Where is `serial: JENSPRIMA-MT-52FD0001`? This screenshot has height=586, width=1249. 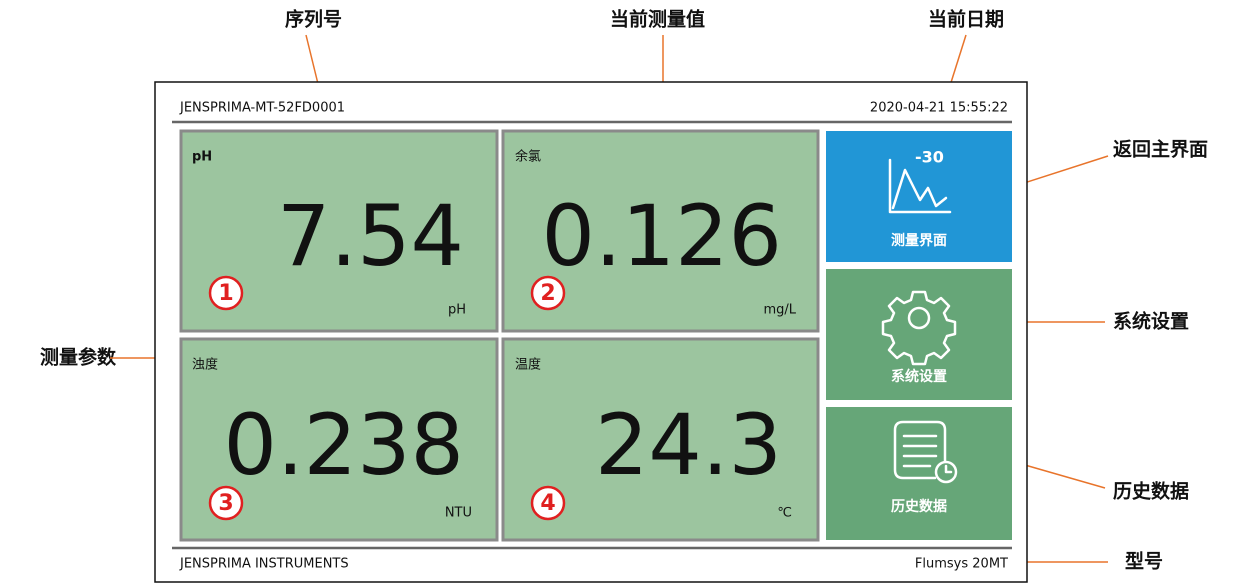
serial: JENSPRIMA-MT-52FD0001 is located at coordinates (262, 108).